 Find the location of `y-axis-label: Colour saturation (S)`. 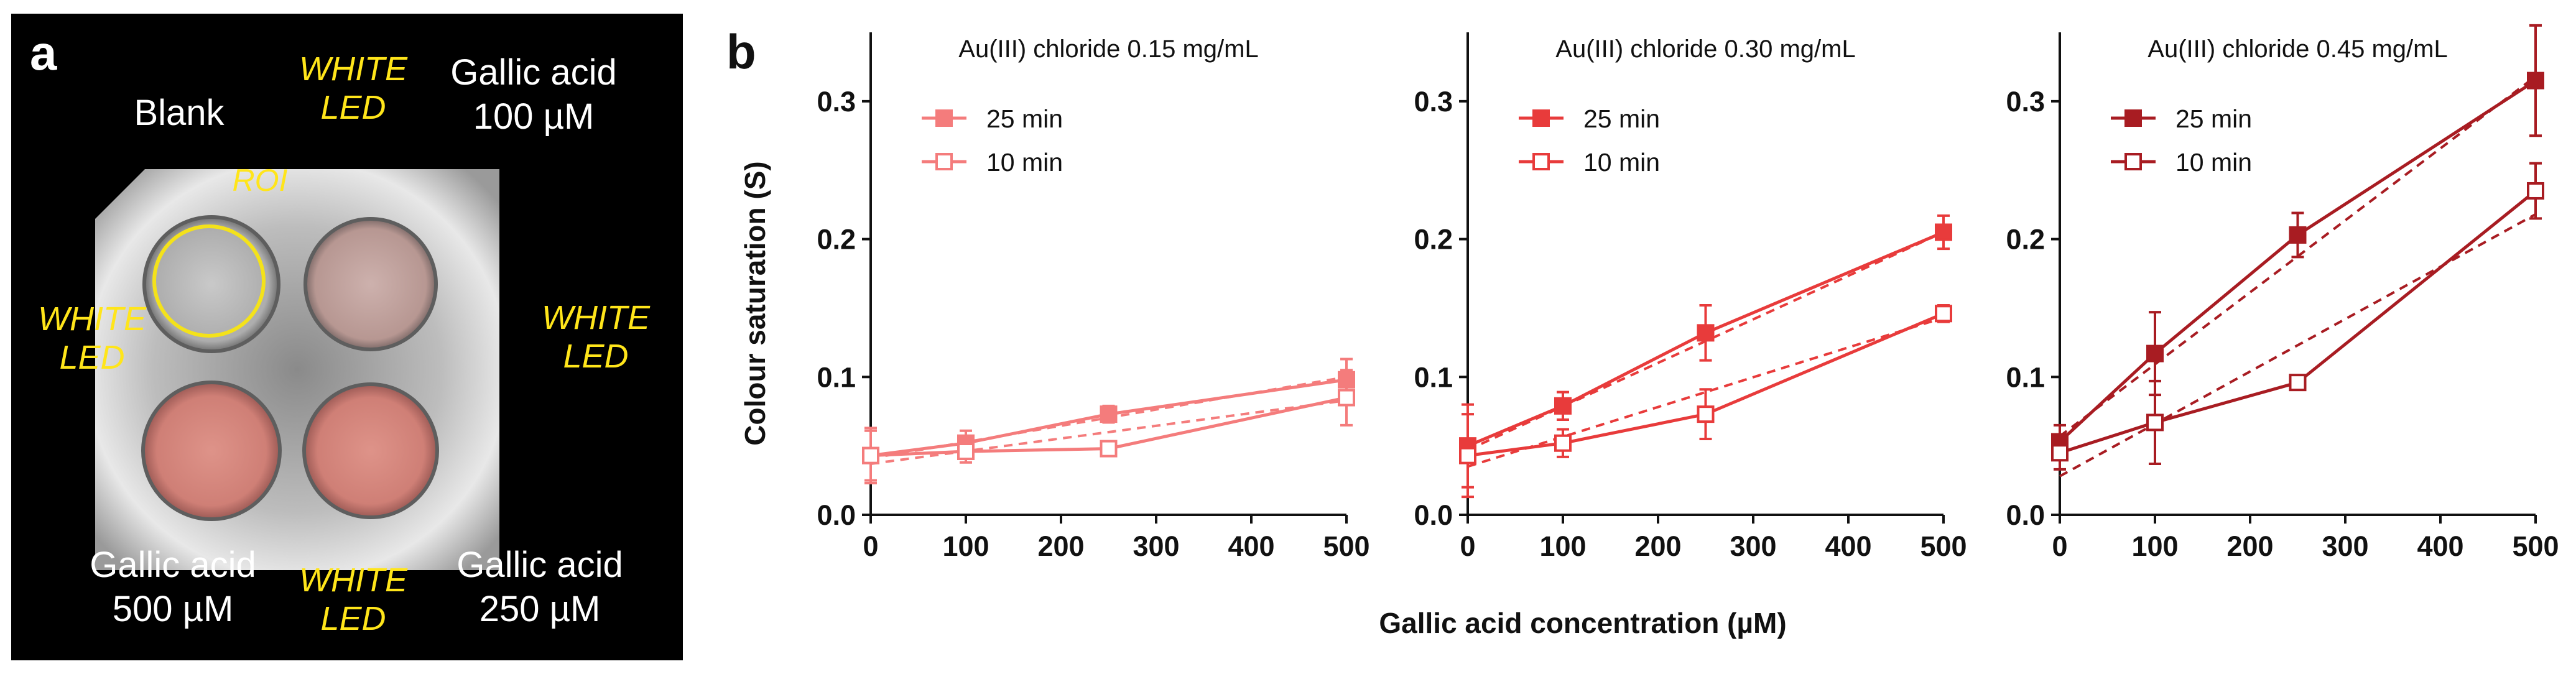

y-axis-label: Colour saturation (S) is located at coordinates (755, 303).